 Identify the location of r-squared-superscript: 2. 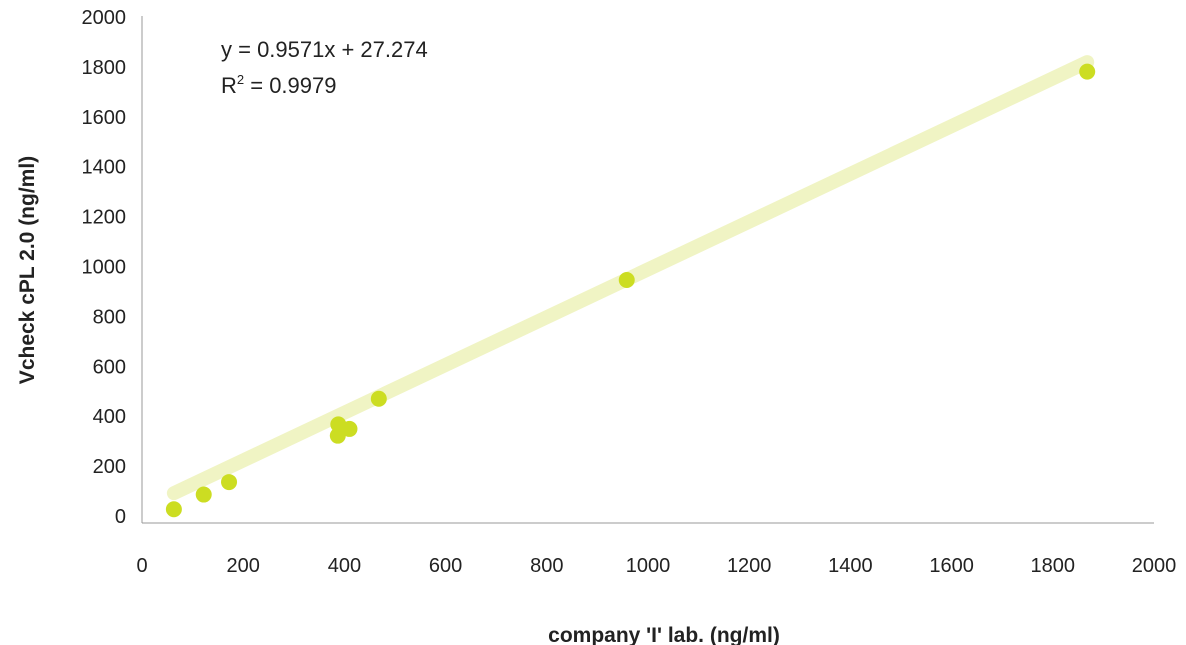
(240, 79).